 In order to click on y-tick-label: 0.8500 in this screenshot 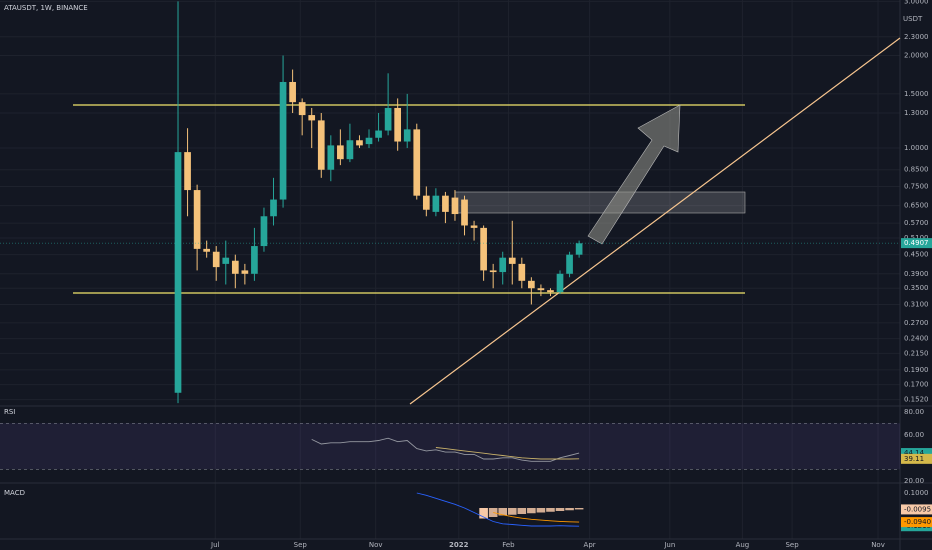, I will do `click(916, 170)`.